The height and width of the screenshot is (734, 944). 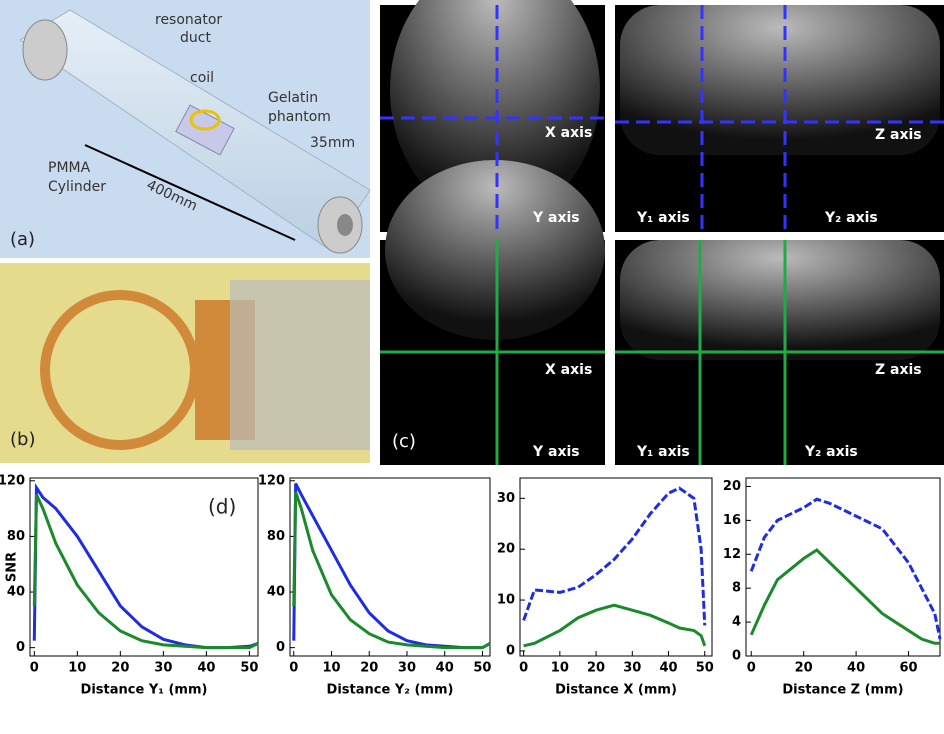 What do you see at coordinates (732, 520) in the screenshot?
I see `y-tick-label: 16` at bounding box center [732, 520].